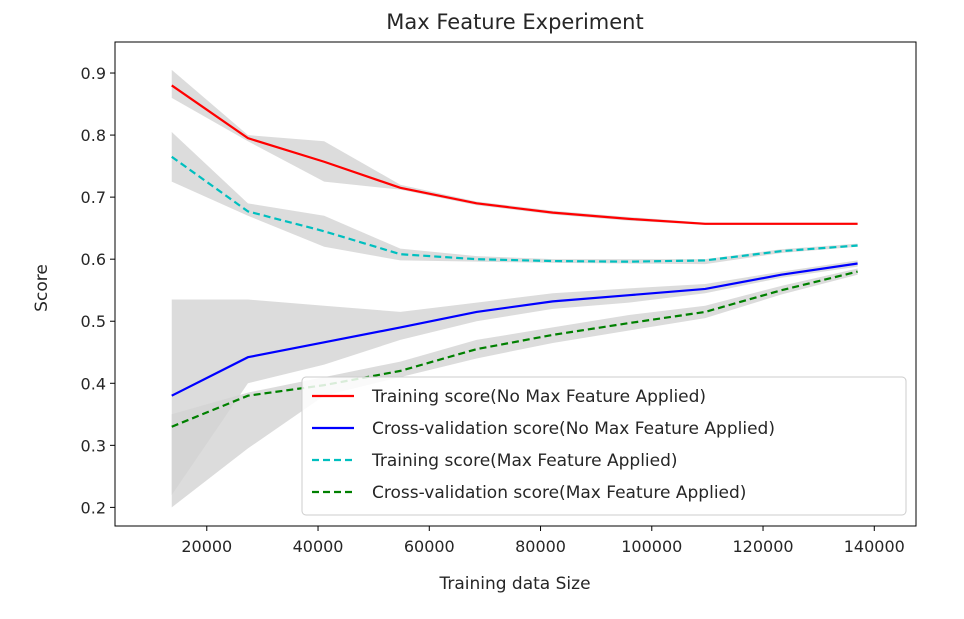 This screenshot has width=964, height=619. I want to click on x-axis: 20000 40000 60000 80000 100000 120000 140000, so click(543, 541).